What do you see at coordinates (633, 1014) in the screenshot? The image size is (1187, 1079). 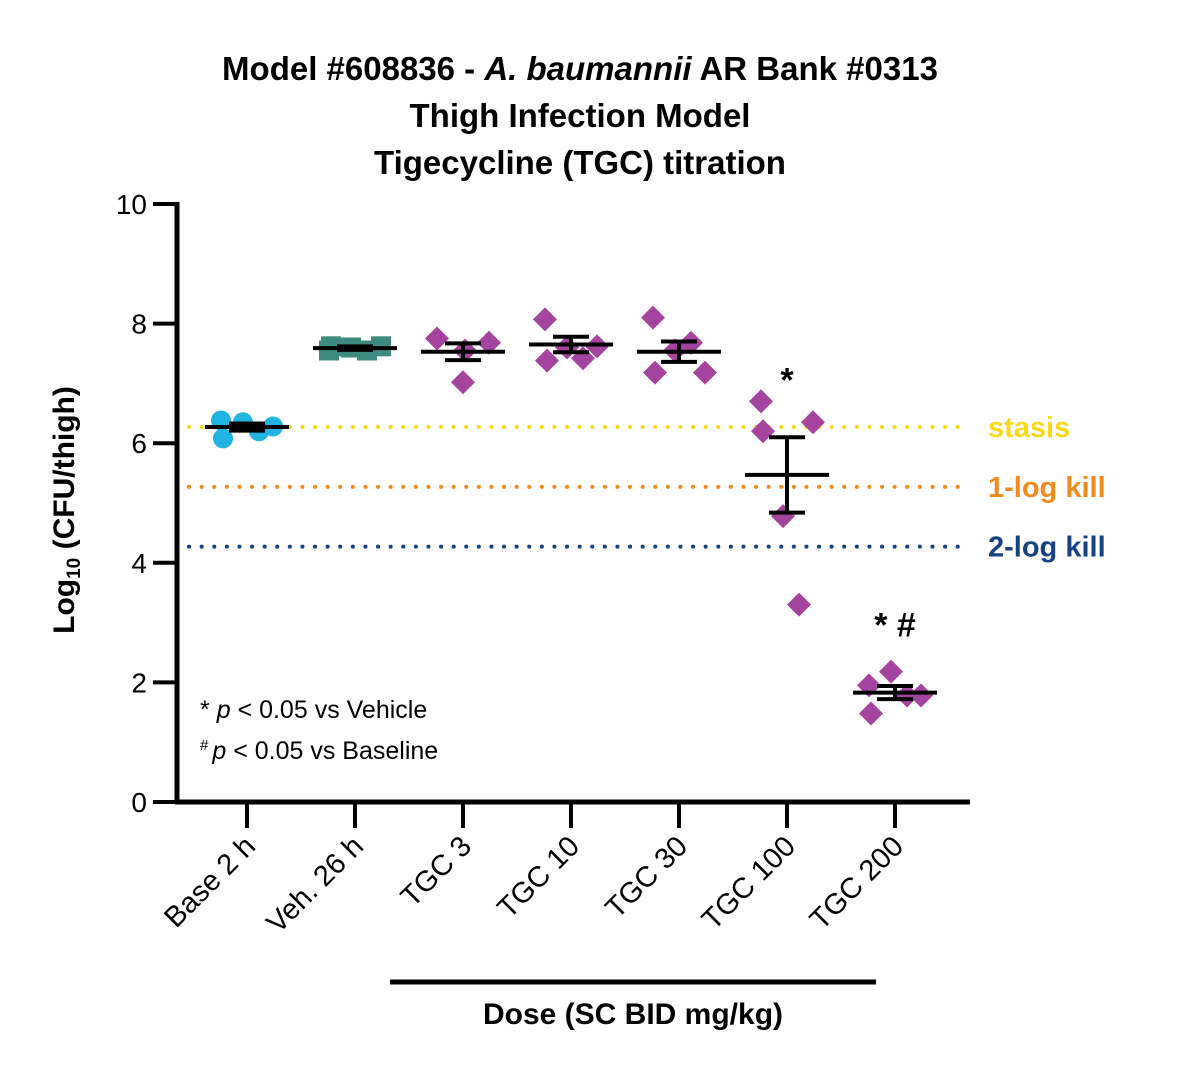 I see `x-axis-label: Dose (SC BID mg/kg)` at bounding box center [633, 1014].